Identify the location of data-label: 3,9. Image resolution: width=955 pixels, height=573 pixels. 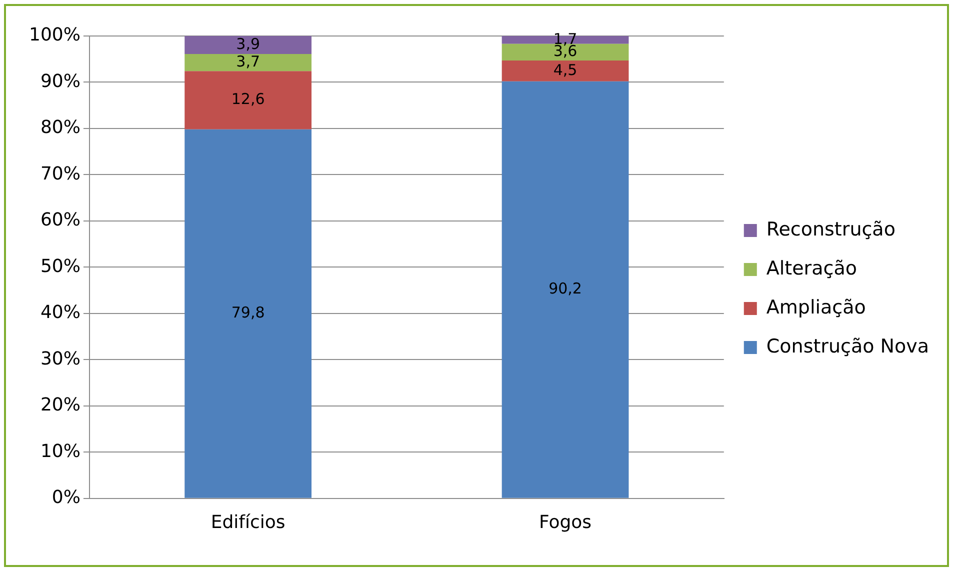
(248, 43).